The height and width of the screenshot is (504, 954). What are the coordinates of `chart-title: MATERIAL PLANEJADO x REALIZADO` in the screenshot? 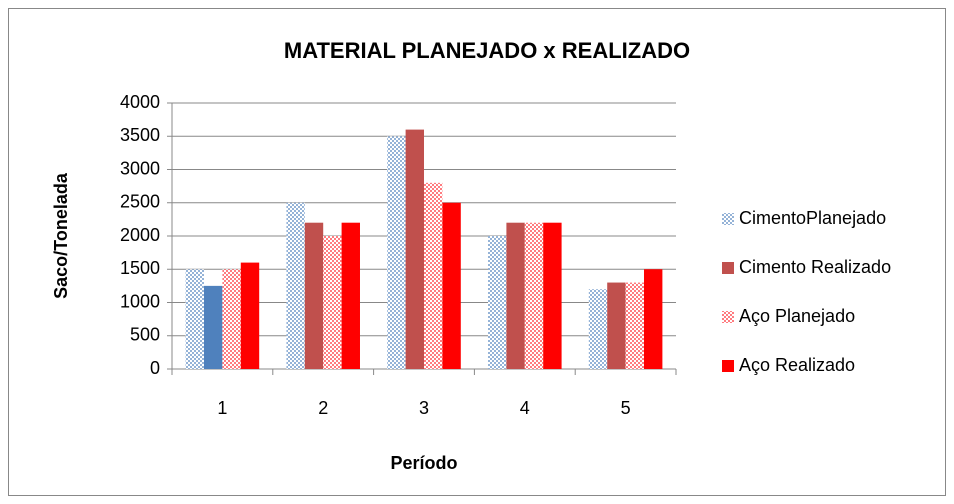 It's located at (487, 50).